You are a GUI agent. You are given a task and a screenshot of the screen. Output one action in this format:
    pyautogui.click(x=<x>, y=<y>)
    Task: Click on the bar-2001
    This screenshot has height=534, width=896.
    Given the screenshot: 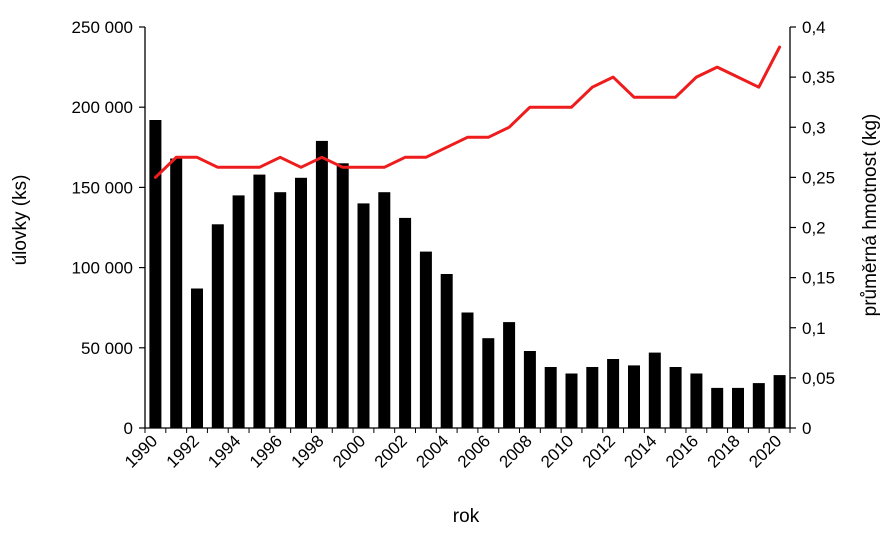 What is the action you would take?
    pyautogui.click(x=384, y=310)
    